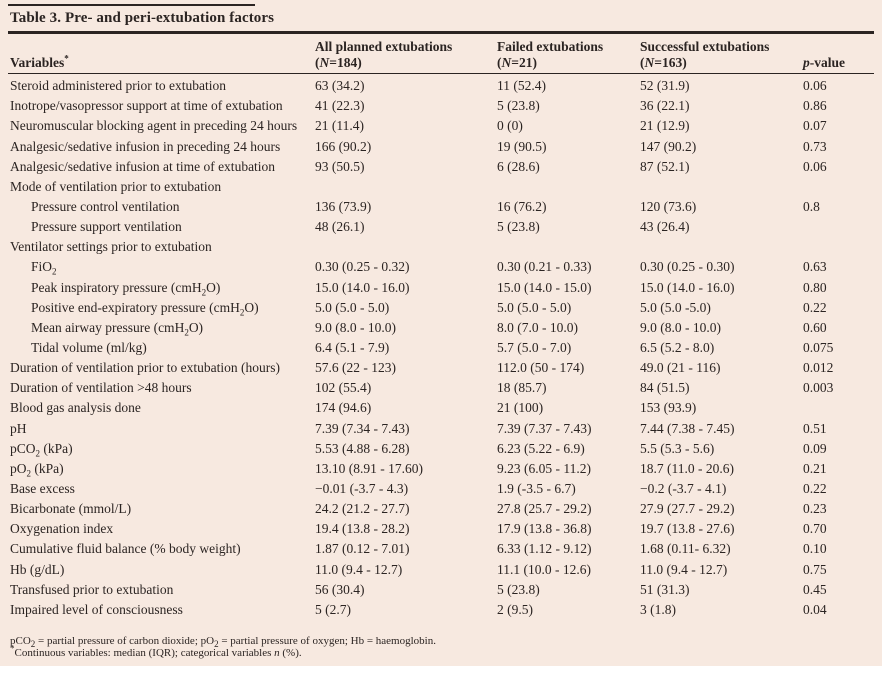 Image resolution: width=882 pixels, height=680 pixels. Describe the element at coordinates (815, 569) in the screenshot. I see `cell-p-value: 0.75` at that location.